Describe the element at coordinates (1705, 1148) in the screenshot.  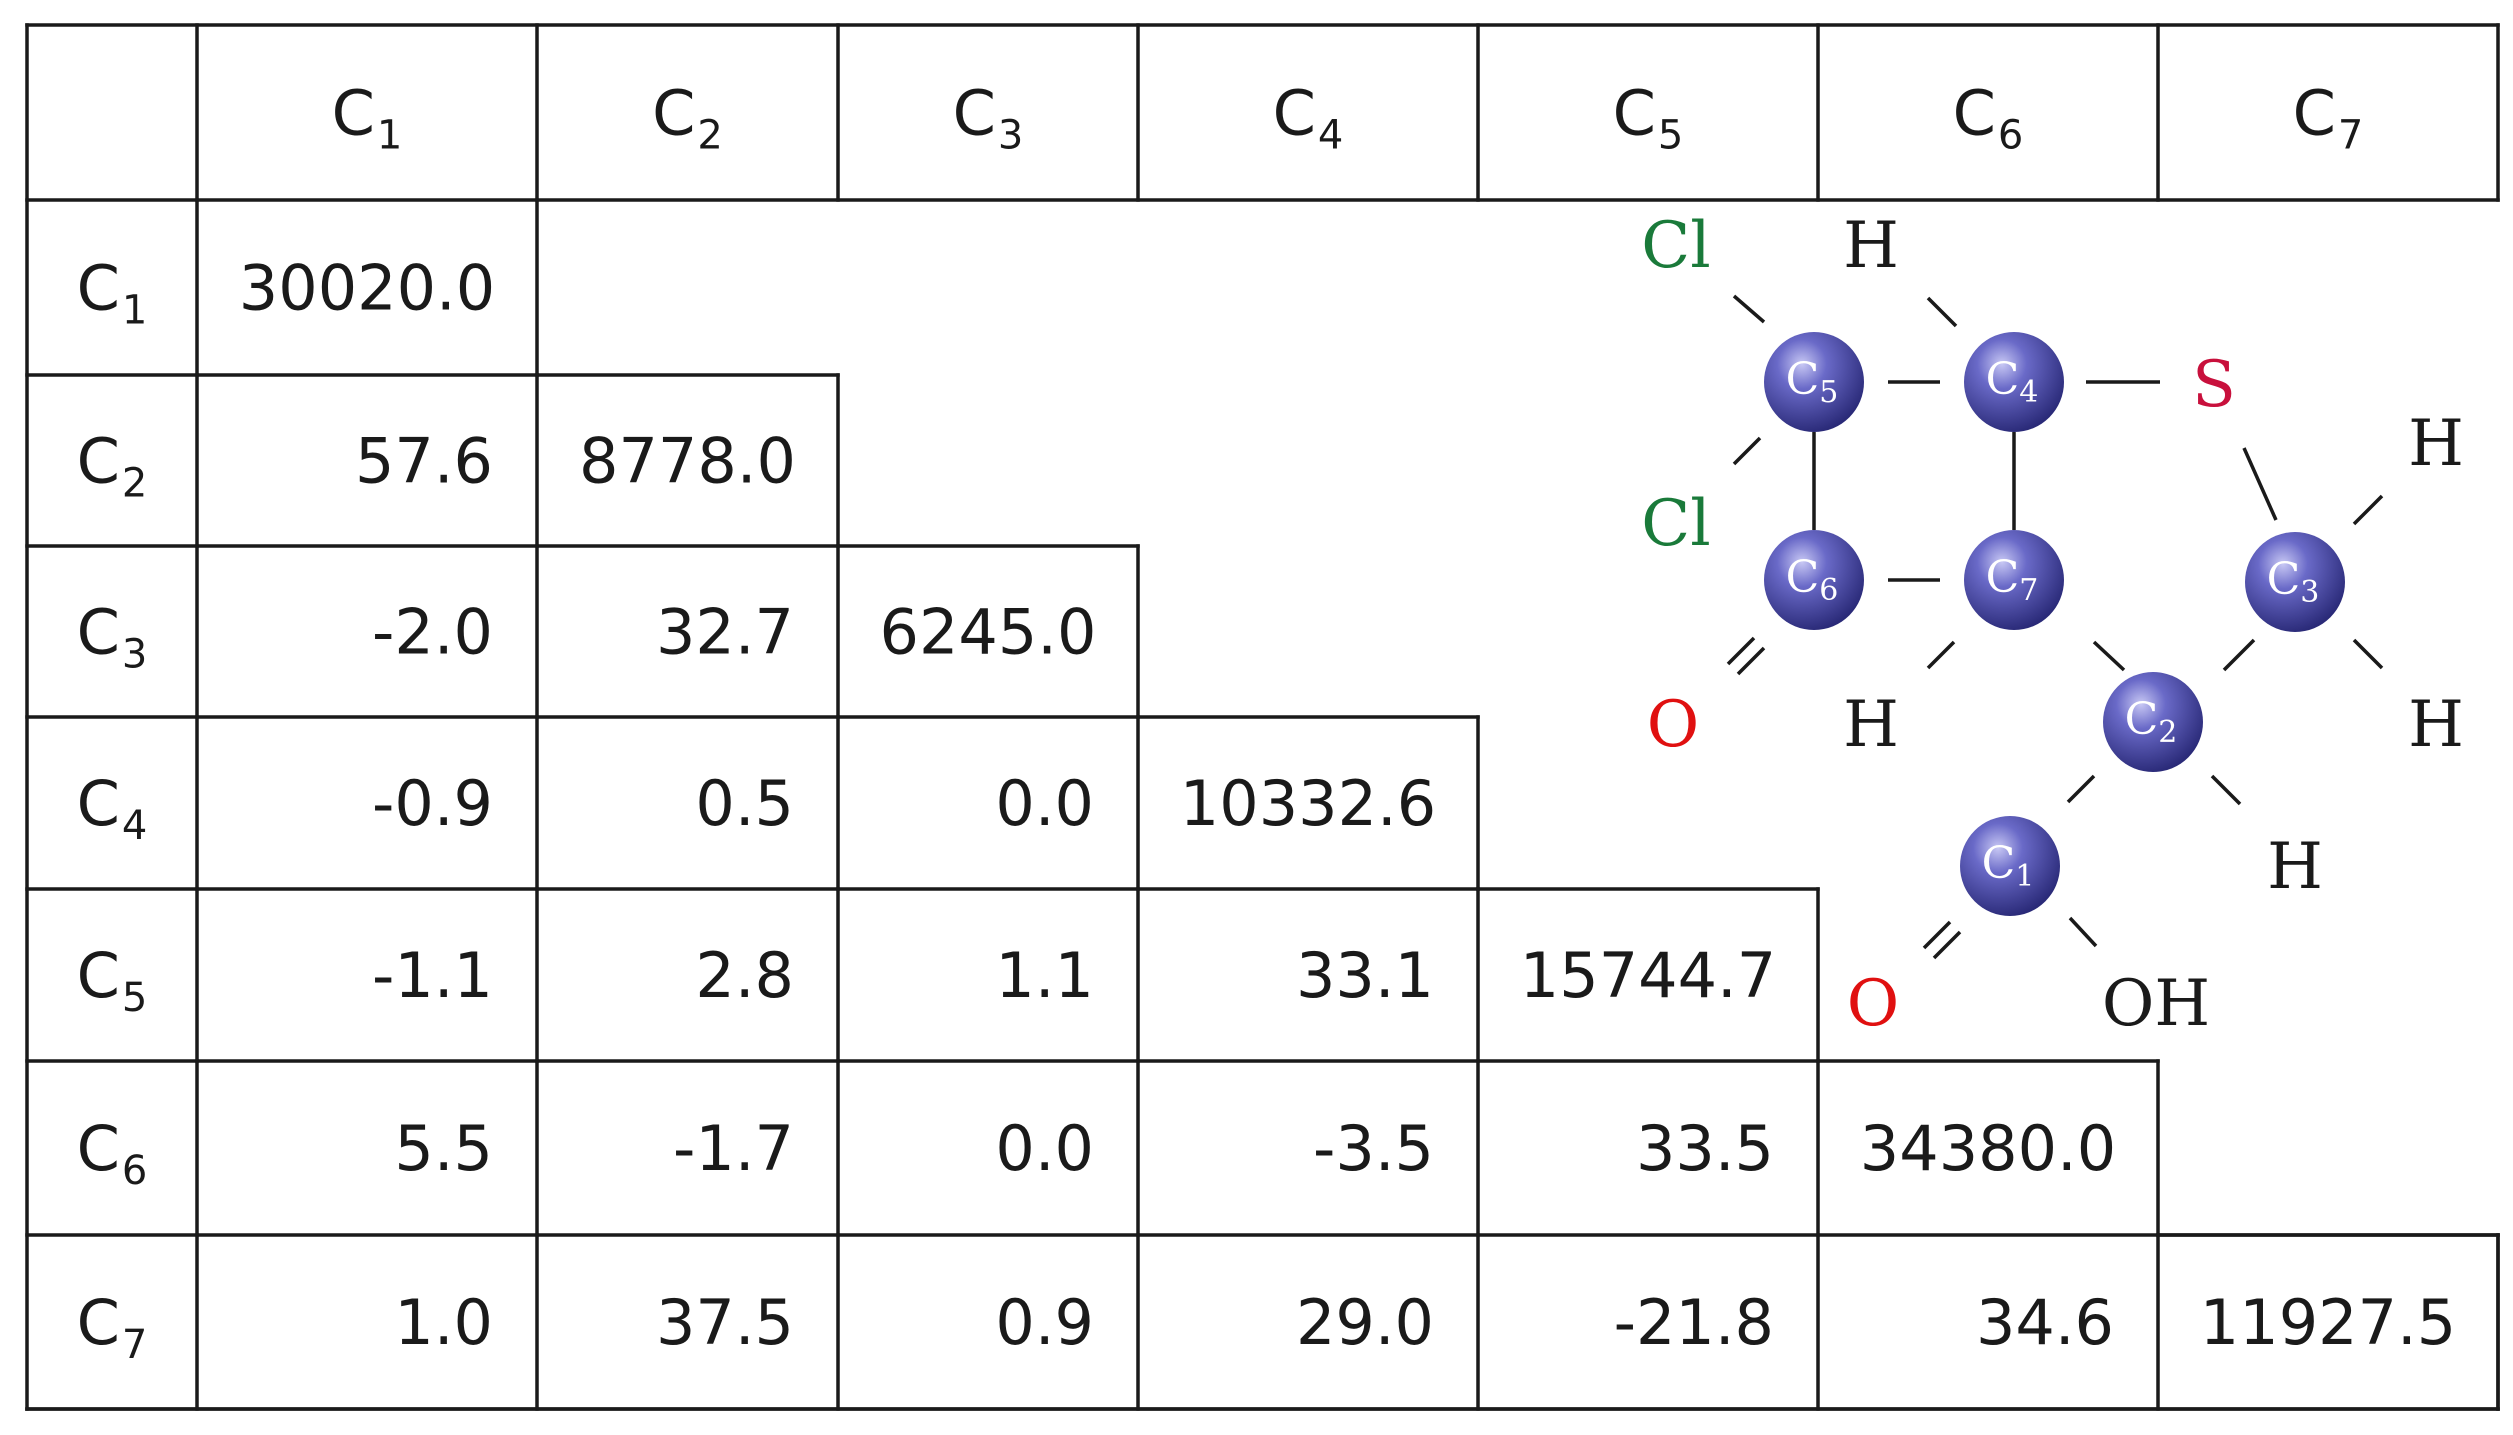
I see `coupling-value: 33.5` at that location.